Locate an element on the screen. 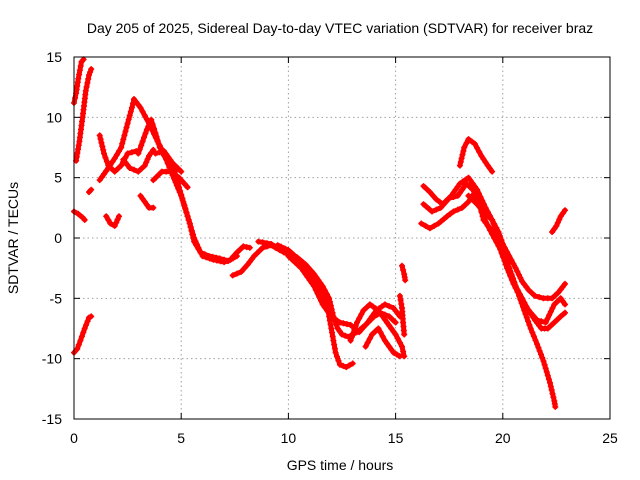 The width and height of the screenshot is (640, 480). y-tick-label: 5 is located at coordinates (58, 178).